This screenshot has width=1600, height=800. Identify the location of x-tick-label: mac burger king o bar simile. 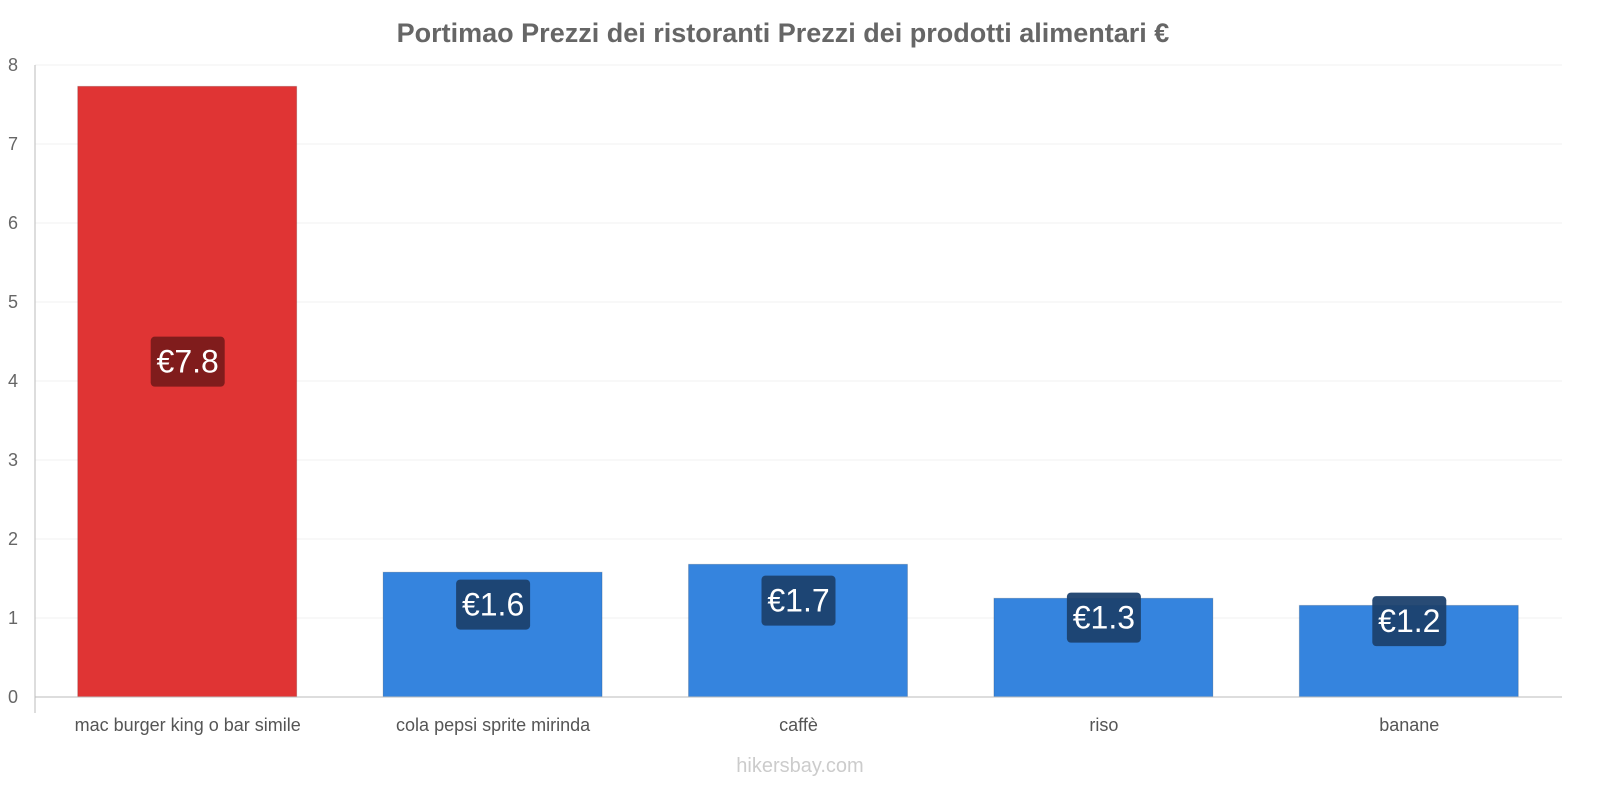
(188, 725).